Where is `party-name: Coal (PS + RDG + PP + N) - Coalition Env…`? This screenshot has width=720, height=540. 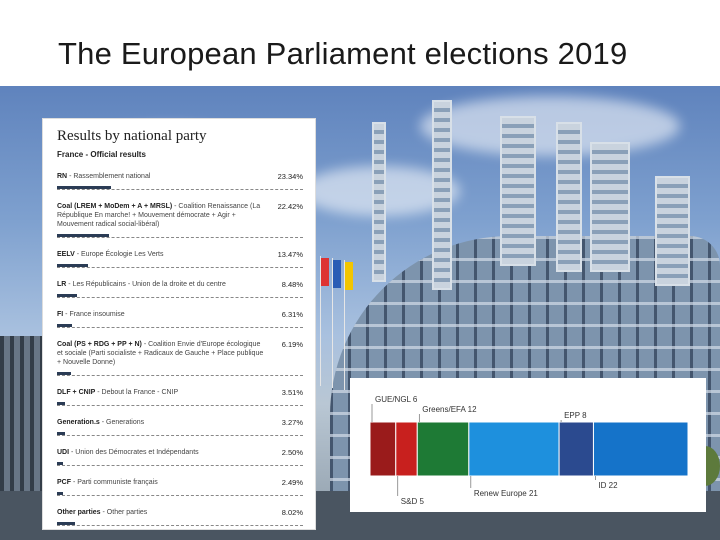 party-name: Coal (PS + RDG + PP + N) - Coalition Env… is located at coordinates (162, 353).